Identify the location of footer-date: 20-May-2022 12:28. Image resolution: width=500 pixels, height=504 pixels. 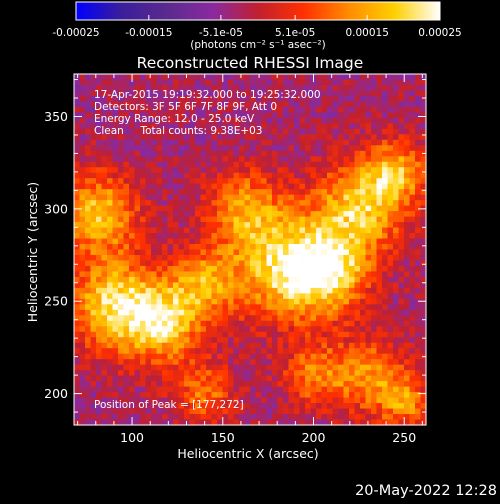
(426, 491).